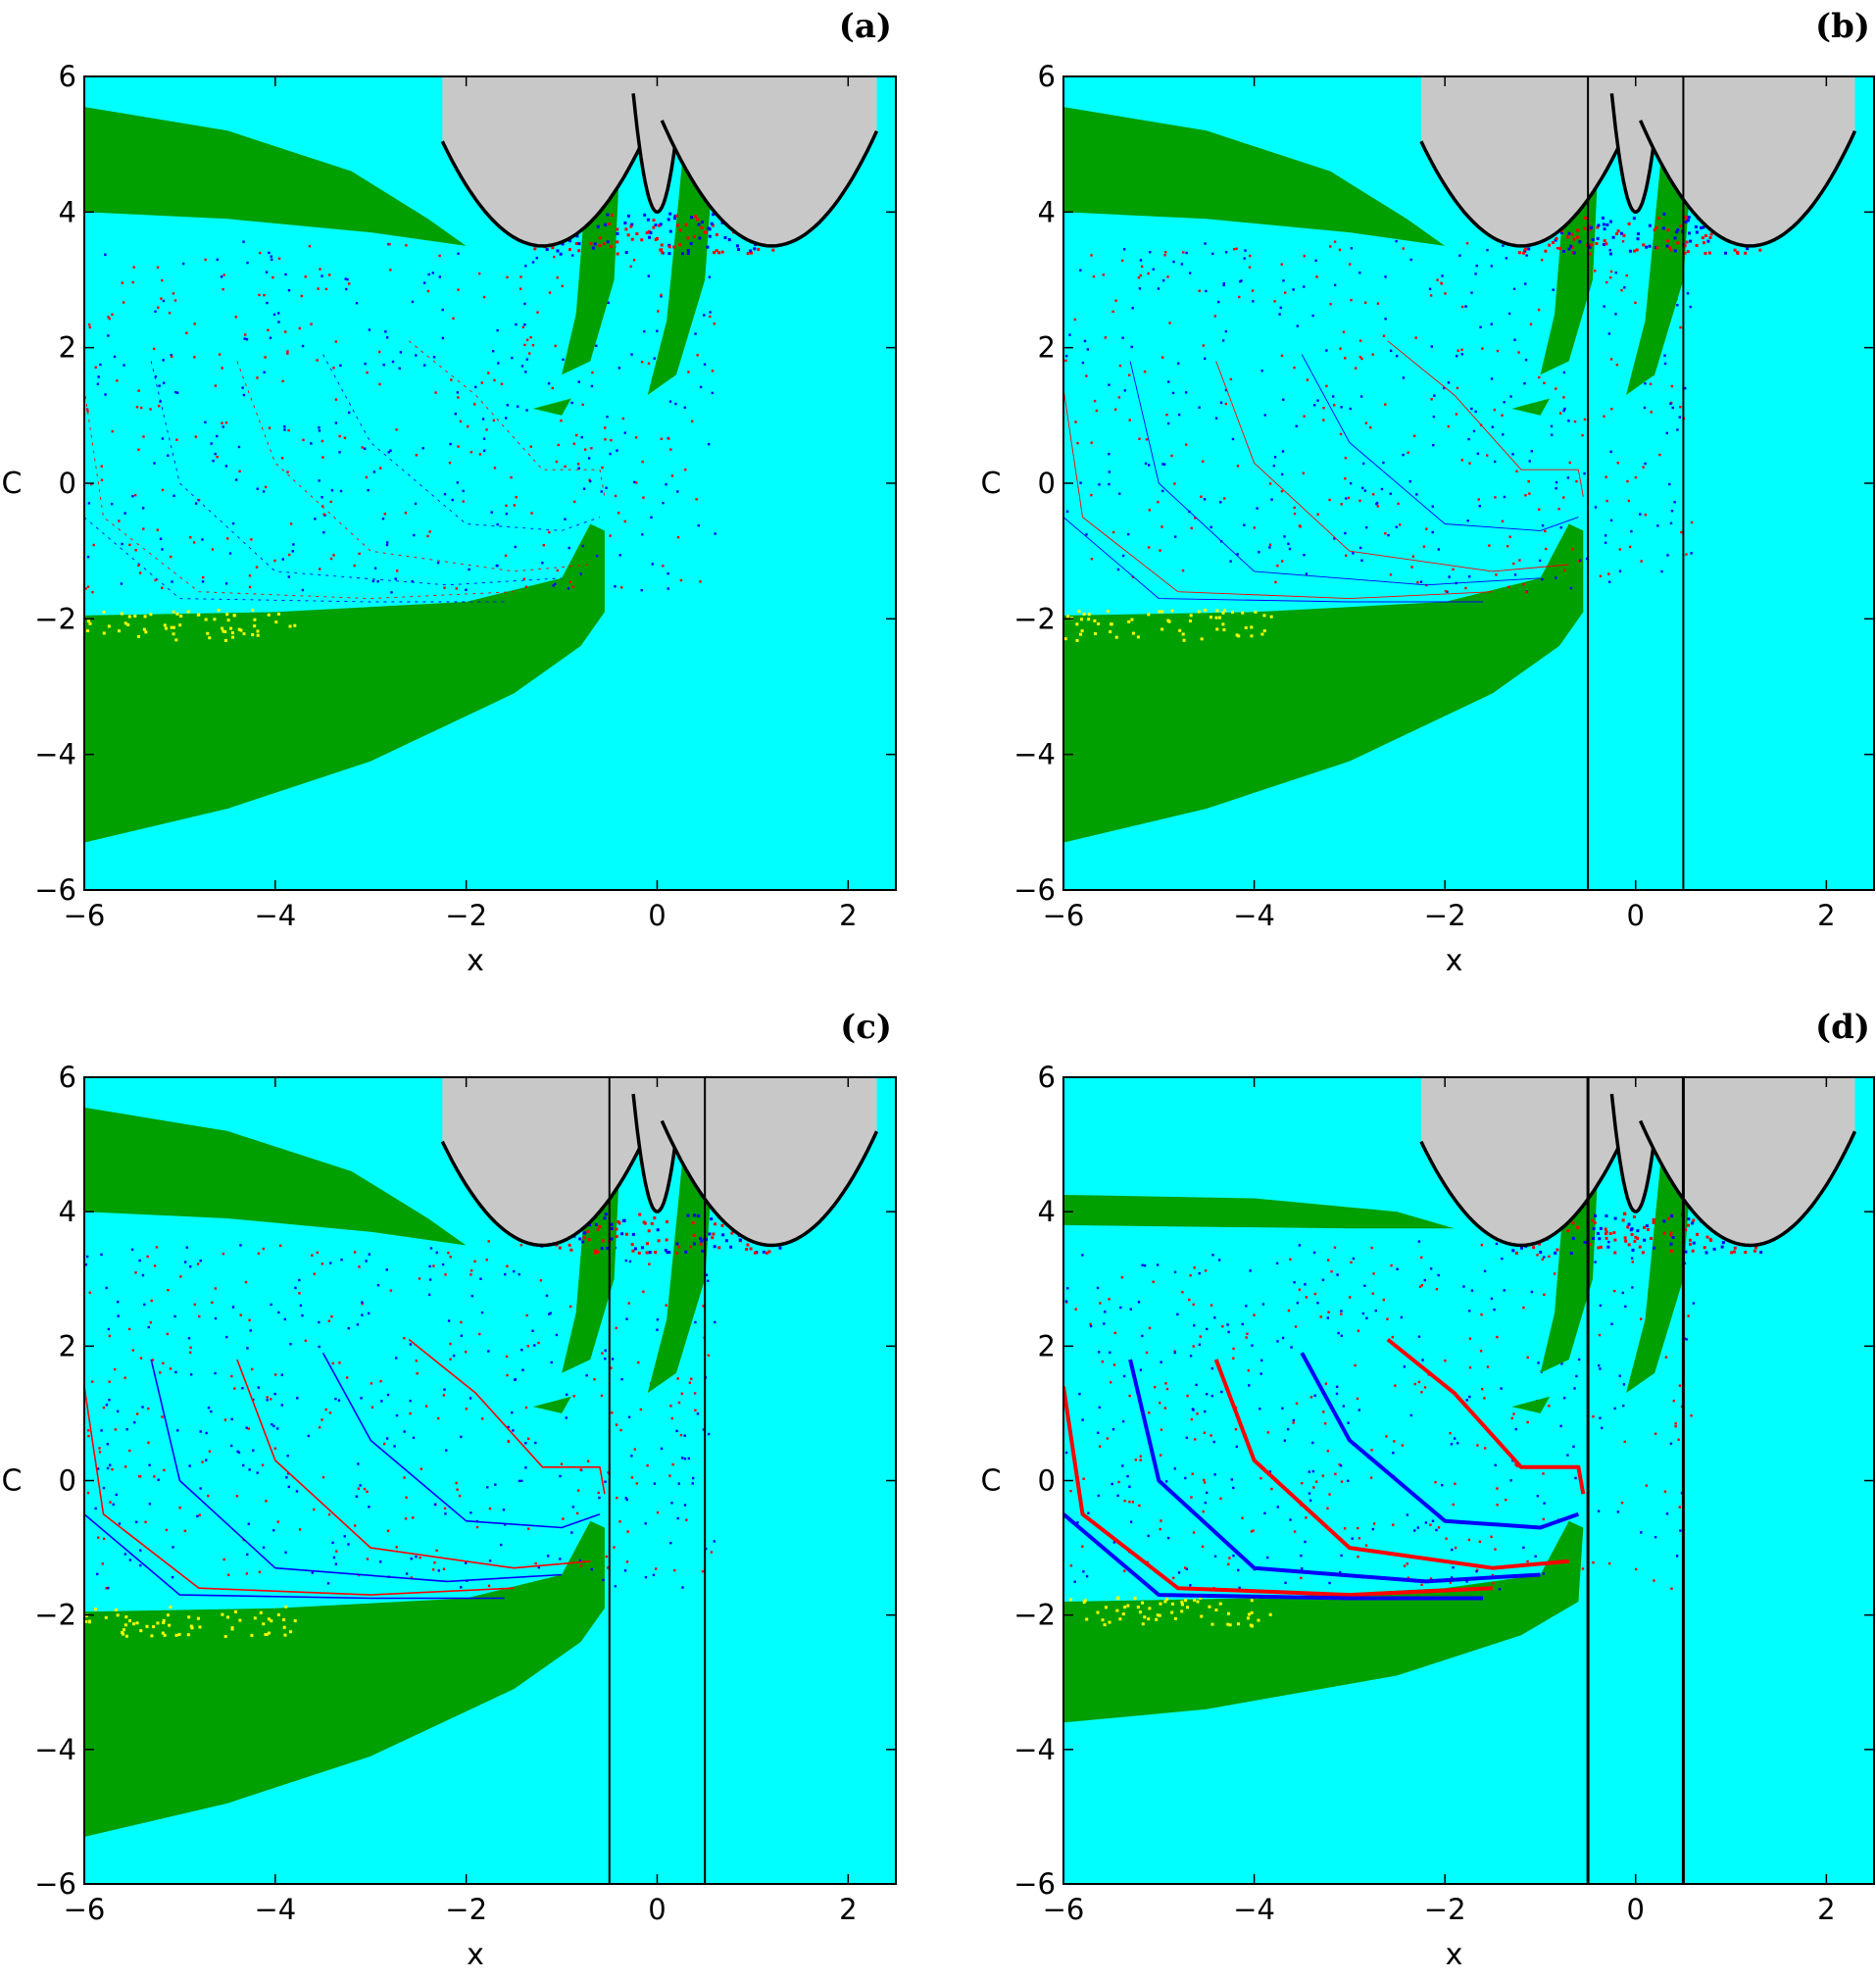  What do you see at coordinates (507, 1416) in the screenshot?
I see `basin-filament` at bounding box center [507, 1416].